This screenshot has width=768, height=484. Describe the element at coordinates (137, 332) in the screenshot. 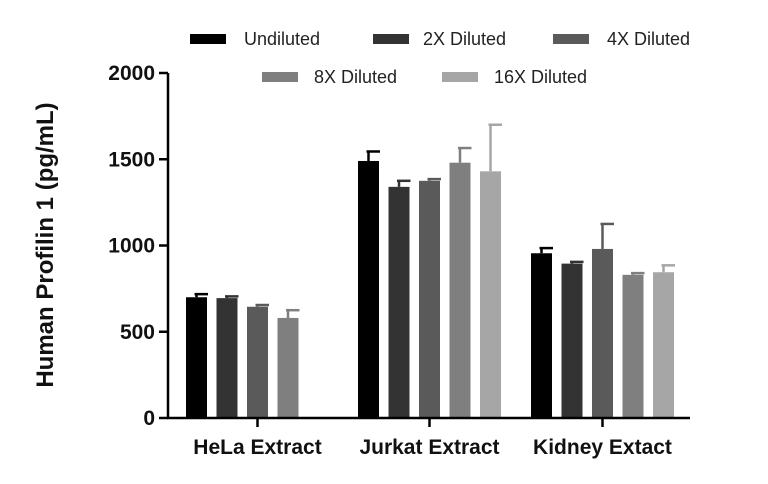

I see `y-tick-label-500: 500` at that location.